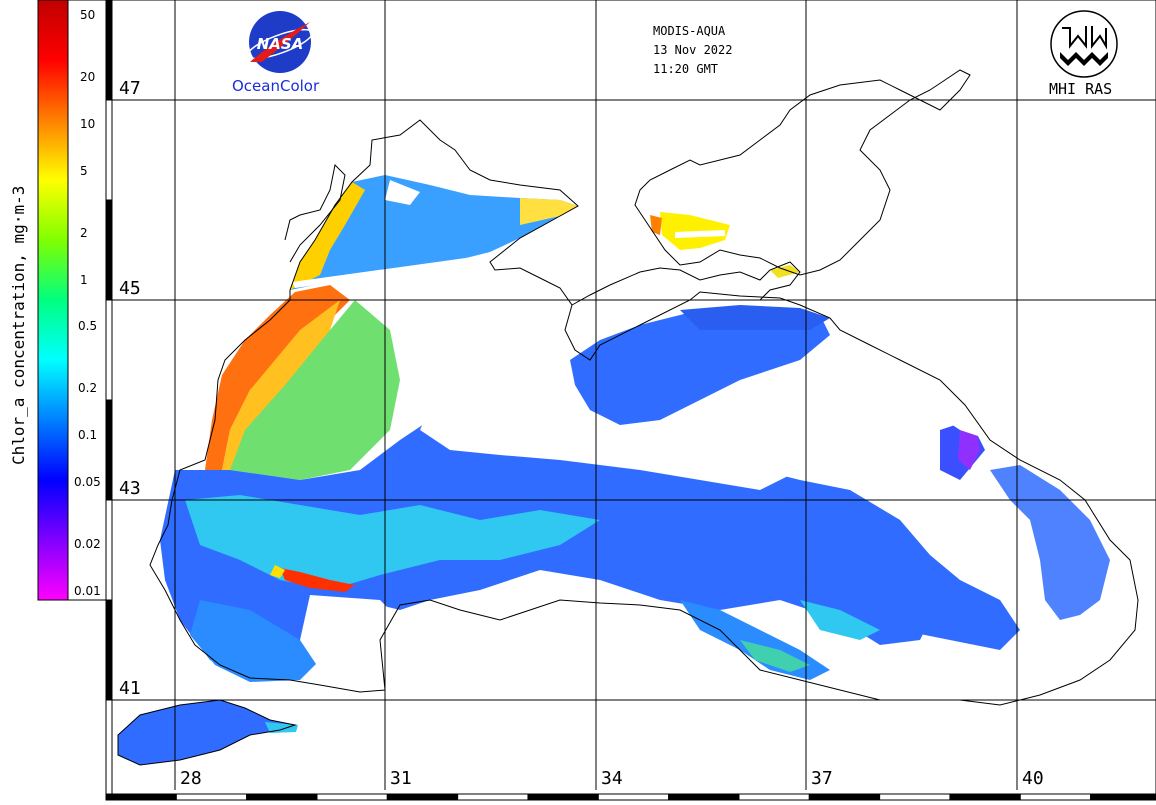 The height and width of the screenshot is (805, 1156). Describe the element at coordinates (130, 88) in the screenshot. I see `lat-label-47: 47` at that location.